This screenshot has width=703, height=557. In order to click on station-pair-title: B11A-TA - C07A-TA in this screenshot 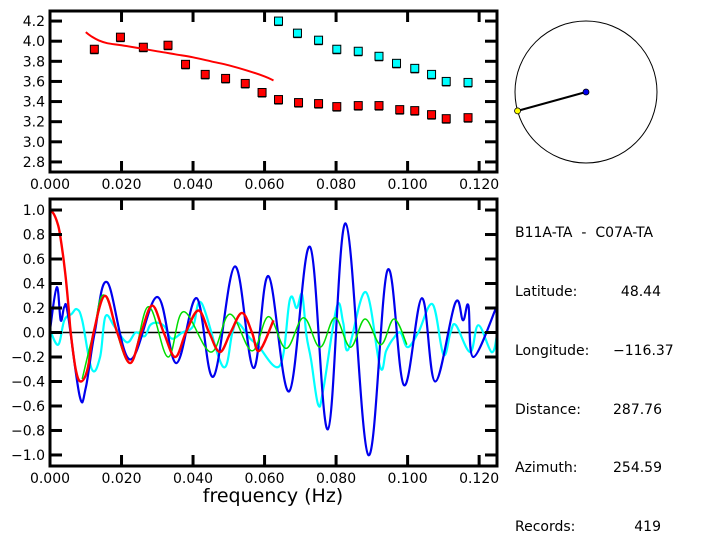, I will do `click(584, 233)`.